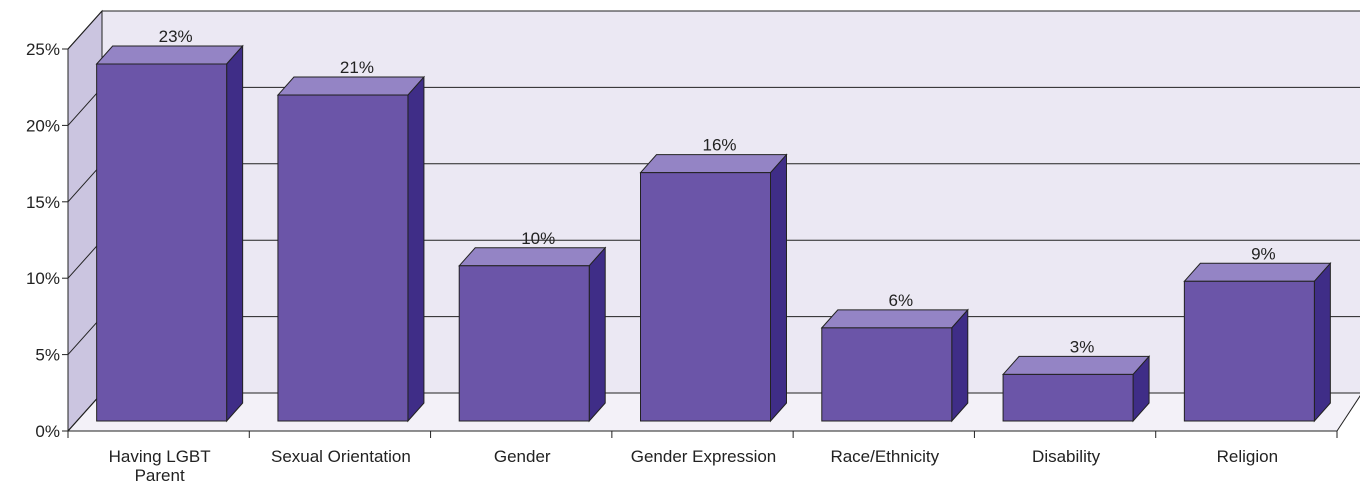 Image resolution: width=1360 pixels, height=484 pixels. I want to click on data-label: 10%, so click(538, 238).